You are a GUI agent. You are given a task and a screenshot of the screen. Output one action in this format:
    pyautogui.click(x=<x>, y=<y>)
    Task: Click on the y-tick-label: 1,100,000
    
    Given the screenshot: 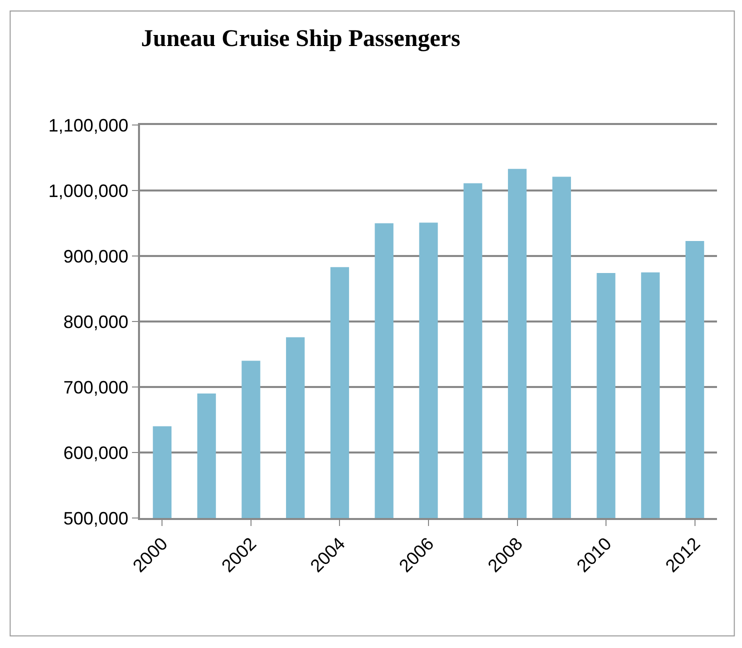 What is the action you would take?
    pyautogui.click(x=88, y=125)
    